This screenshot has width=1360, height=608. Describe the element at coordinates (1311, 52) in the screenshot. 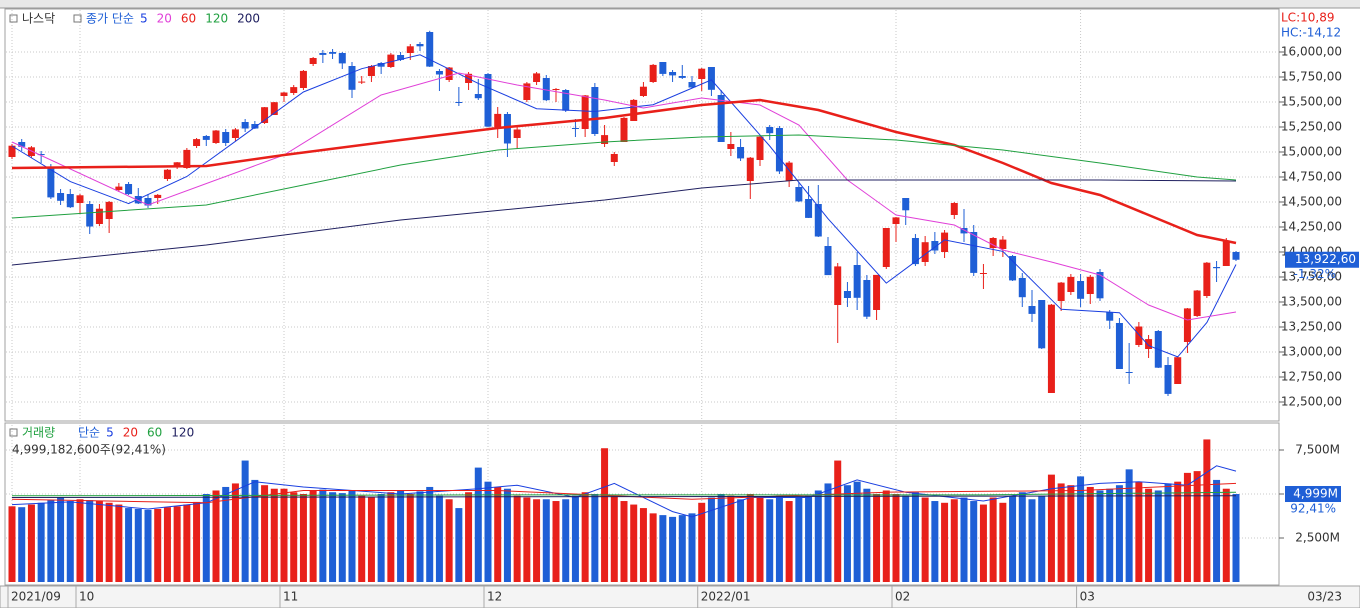

I see `y-tick-label: 16,000,00` at that location.